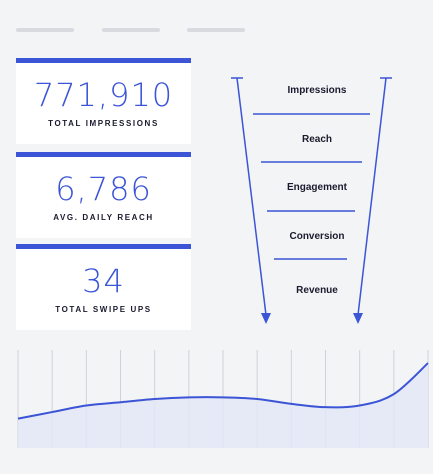 This screenshot has width=433, height=474. Describe the element at coordinates (372, 196) in the screenshot. I see `funnel-right-arrow-shaft` at that location.